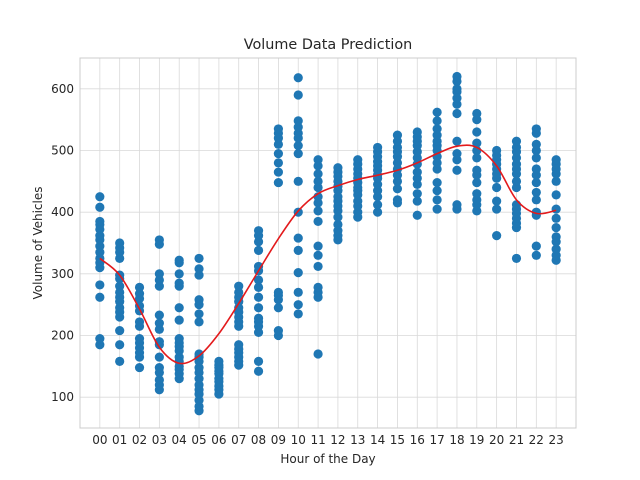 The image size is (640, 480). I want to click on x-tick-label: 08, so click(258, 440).